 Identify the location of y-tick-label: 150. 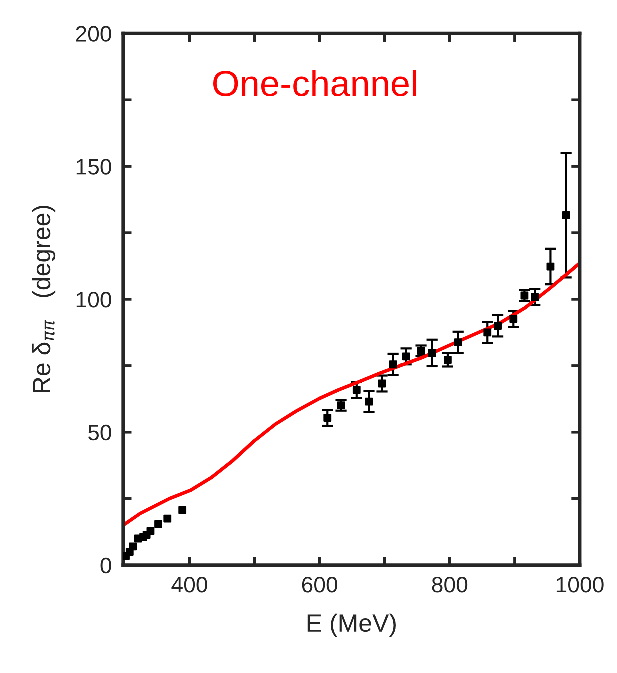
(94, 167).